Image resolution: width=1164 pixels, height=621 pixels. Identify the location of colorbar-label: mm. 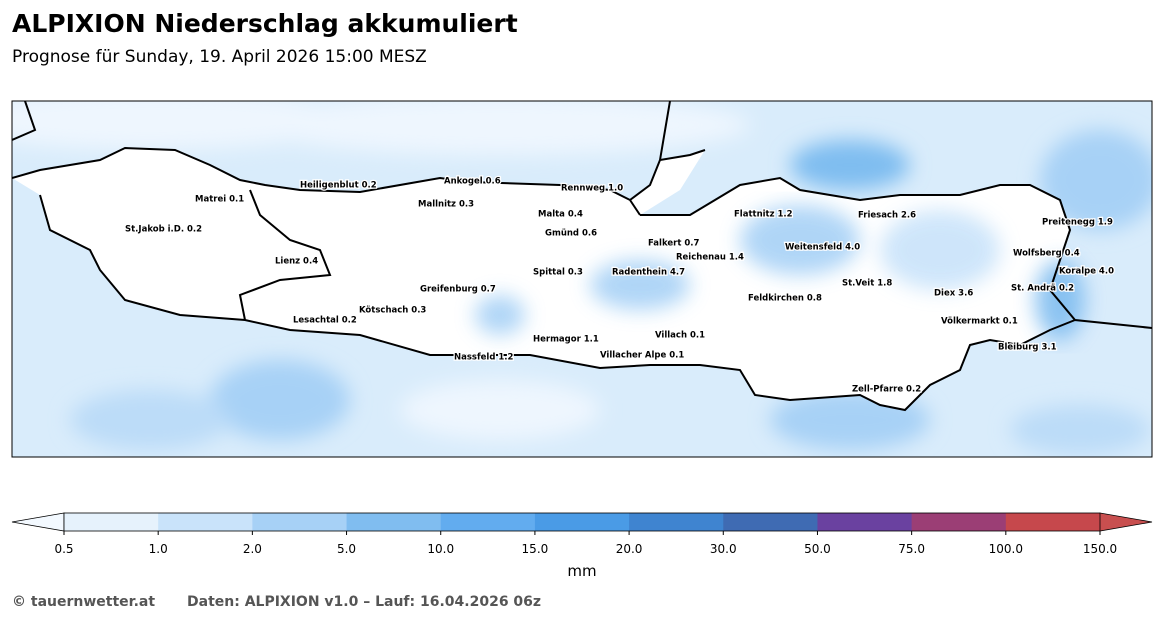
(581, 571).